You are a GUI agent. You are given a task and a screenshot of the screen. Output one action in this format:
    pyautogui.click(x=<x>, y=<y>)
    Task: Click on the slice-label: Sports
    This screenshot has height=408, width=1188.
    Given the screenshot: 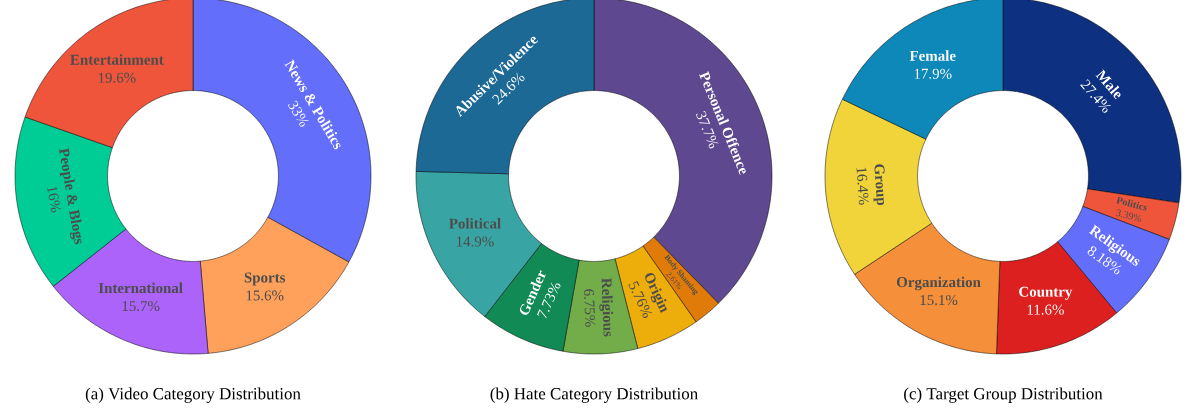 What is the action you would take?
    pyautogui.click(x=265, y=279)
    